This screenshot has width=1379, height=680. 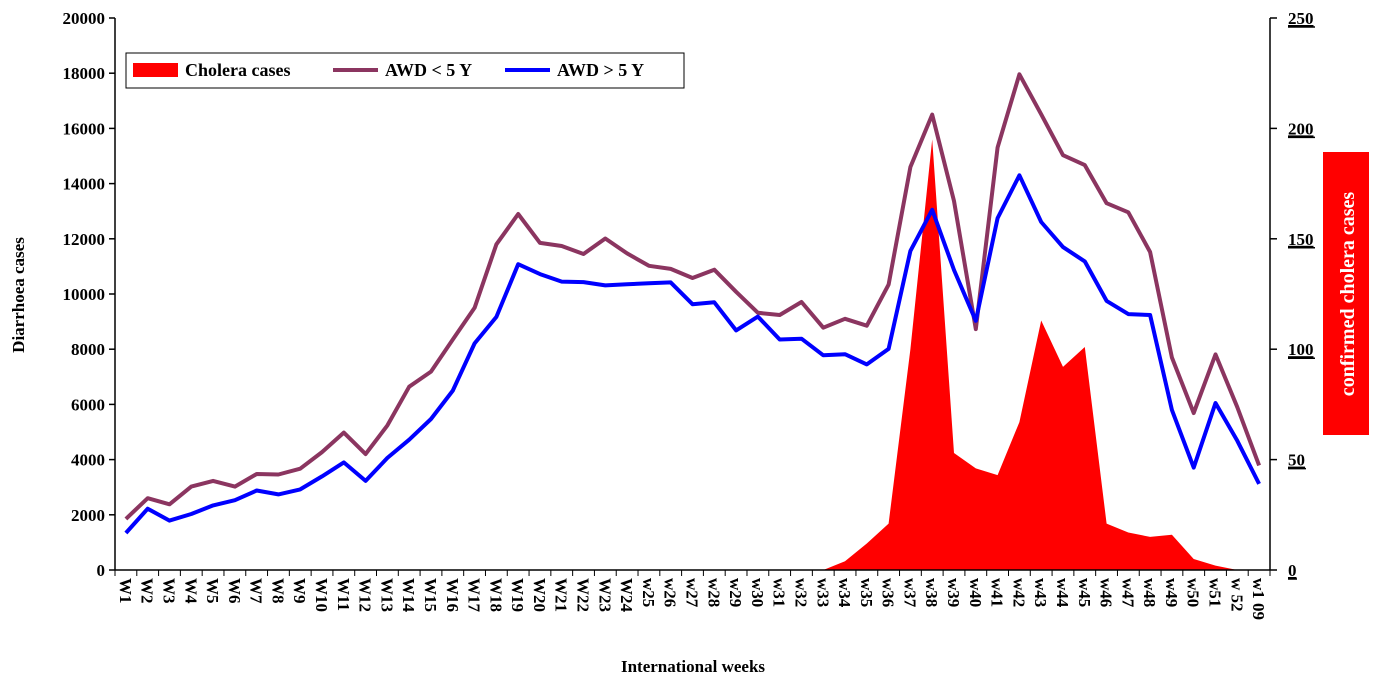 I want to click on right-y-axis: 0 50 100 150 200 250, so click(x=1292, y=294).